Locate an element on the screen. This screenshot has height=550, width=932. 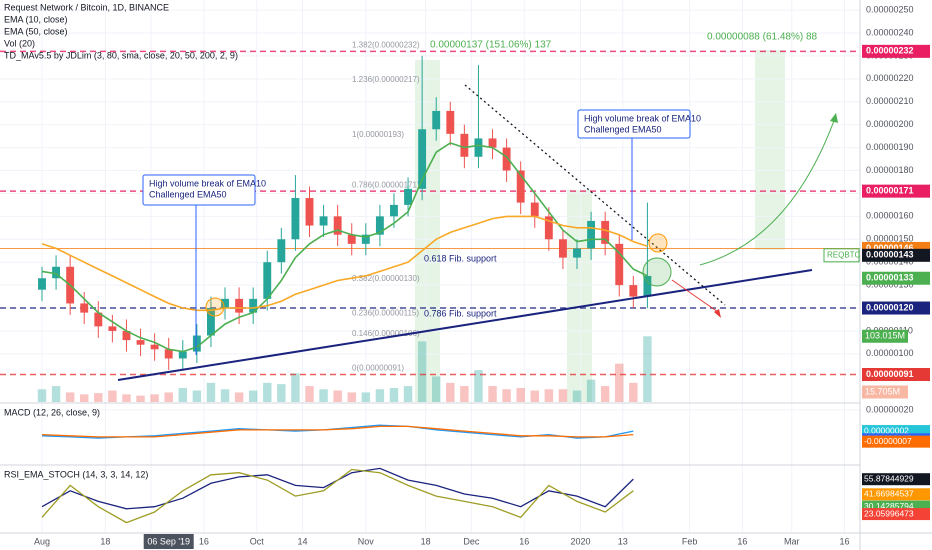
volume-marker-label: 15.705M is located at coordinates (882, 391).